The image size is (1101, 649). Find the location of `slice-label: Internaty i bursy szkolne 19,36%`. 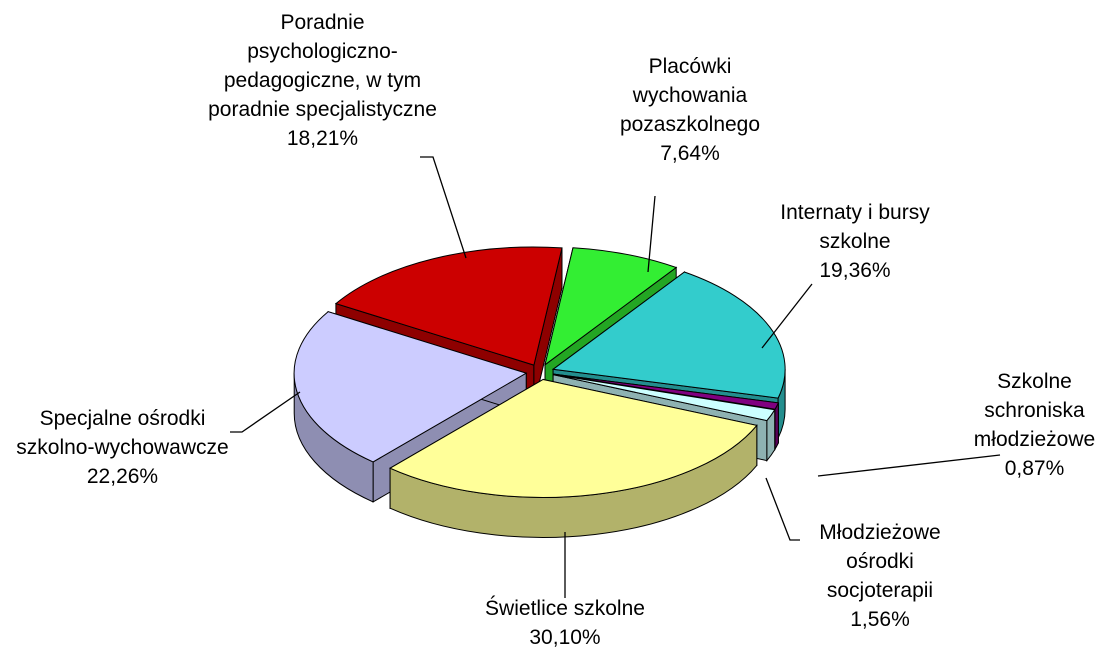

slice-label: Internaty i bursy szkolne 19,36% is located at coordinates (855, 241).